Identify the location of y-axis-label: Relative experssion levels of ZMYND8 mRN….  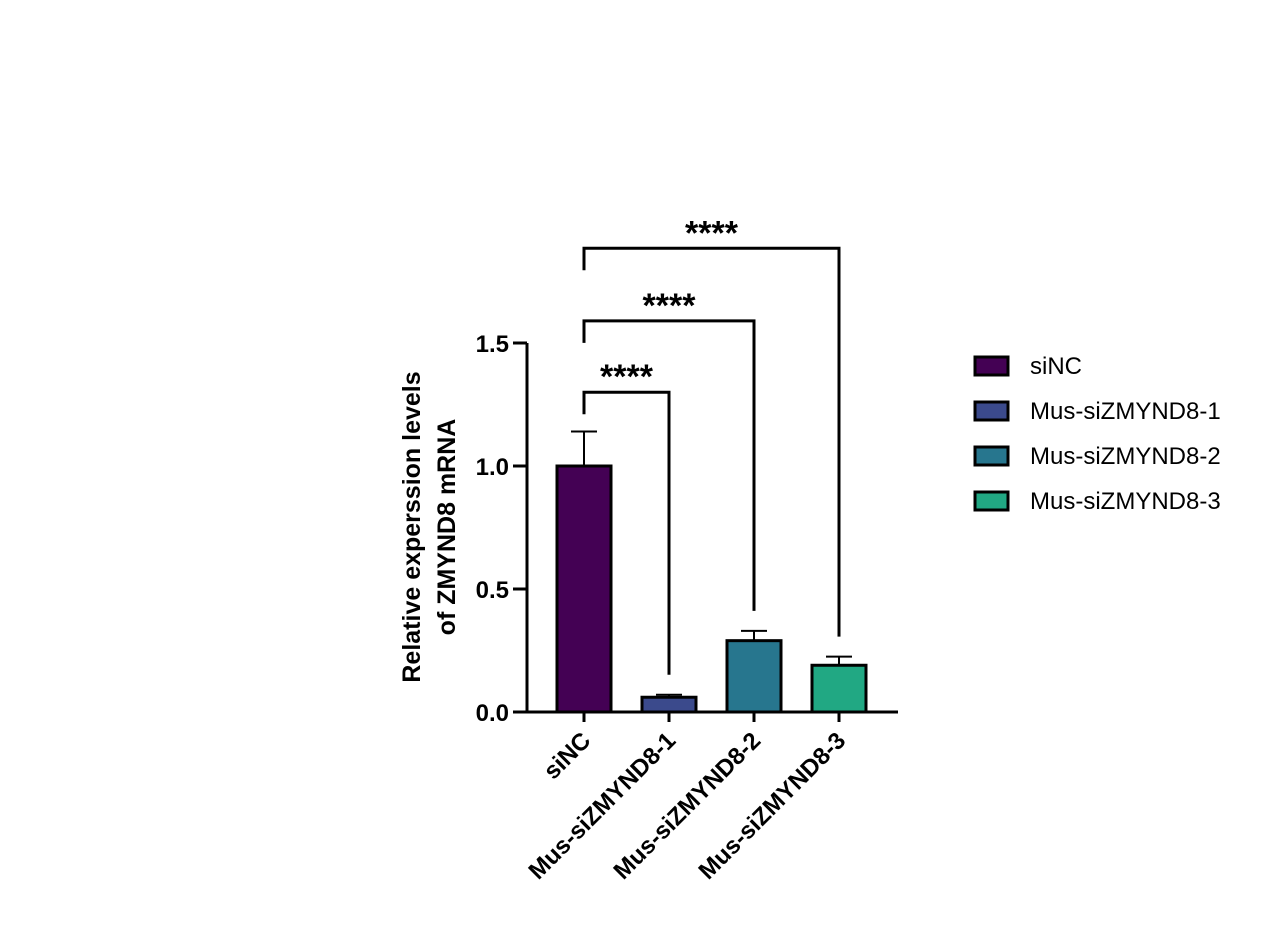
(429, 526).